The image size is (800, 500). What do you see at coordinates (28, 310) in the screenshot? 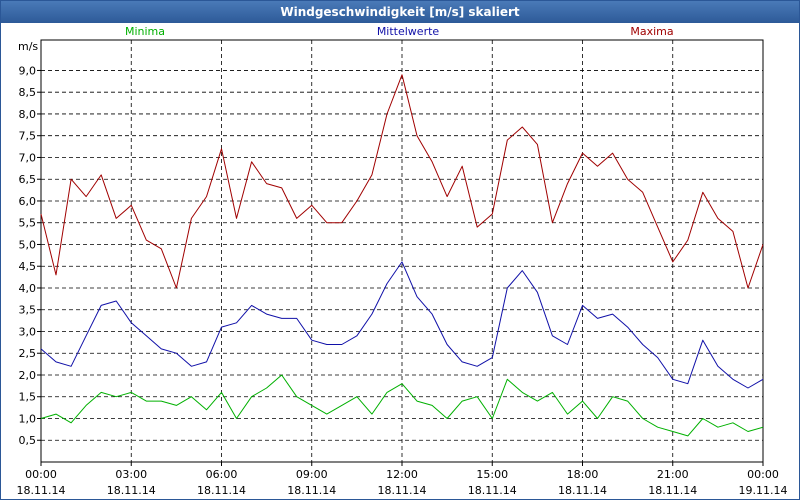
I see `y-tick-label: 3,5` at bounding box center [28, 310].